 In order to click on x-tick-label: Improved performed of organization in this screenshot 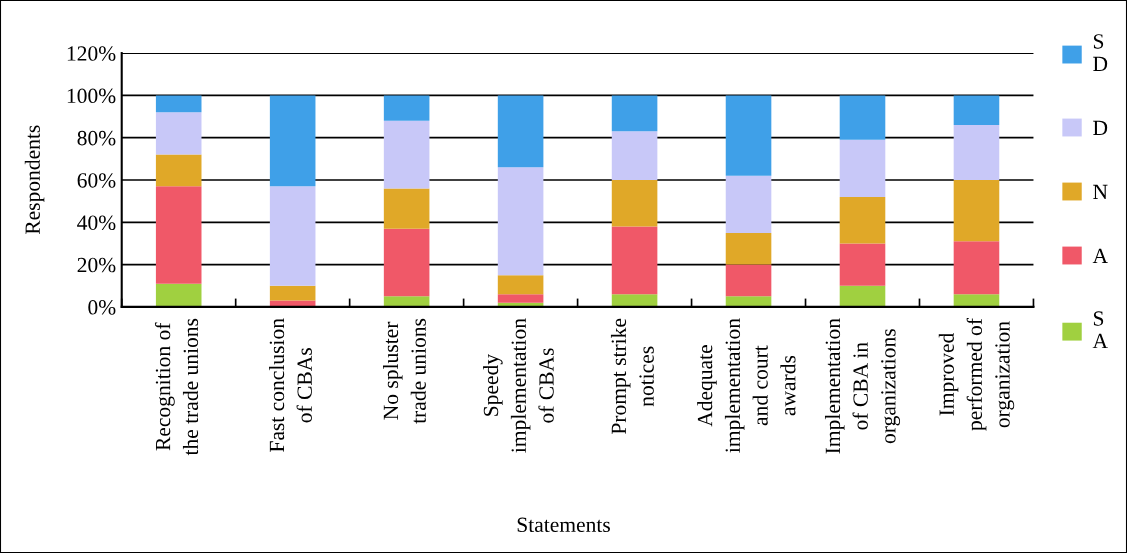, I will do `click(976, 374)`.